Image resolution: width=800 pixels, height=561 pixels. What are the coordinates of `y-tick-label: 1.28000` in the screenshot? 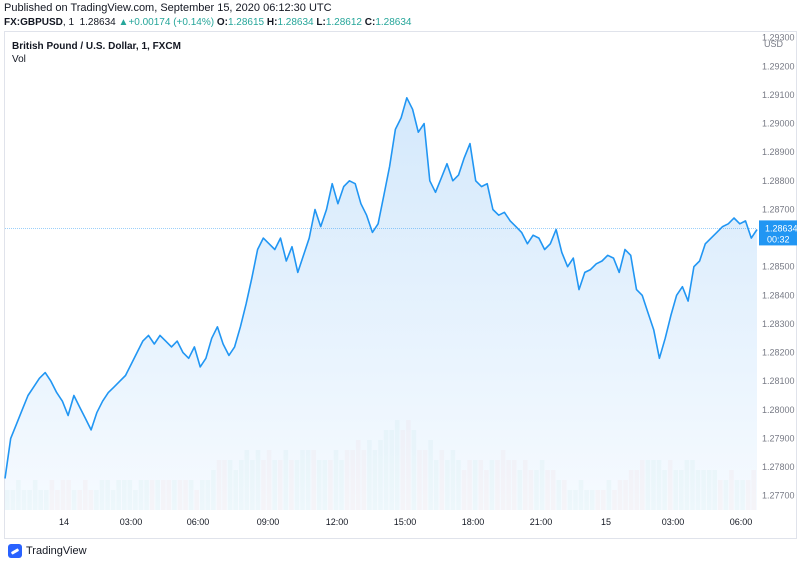 It's located at (778, 410).